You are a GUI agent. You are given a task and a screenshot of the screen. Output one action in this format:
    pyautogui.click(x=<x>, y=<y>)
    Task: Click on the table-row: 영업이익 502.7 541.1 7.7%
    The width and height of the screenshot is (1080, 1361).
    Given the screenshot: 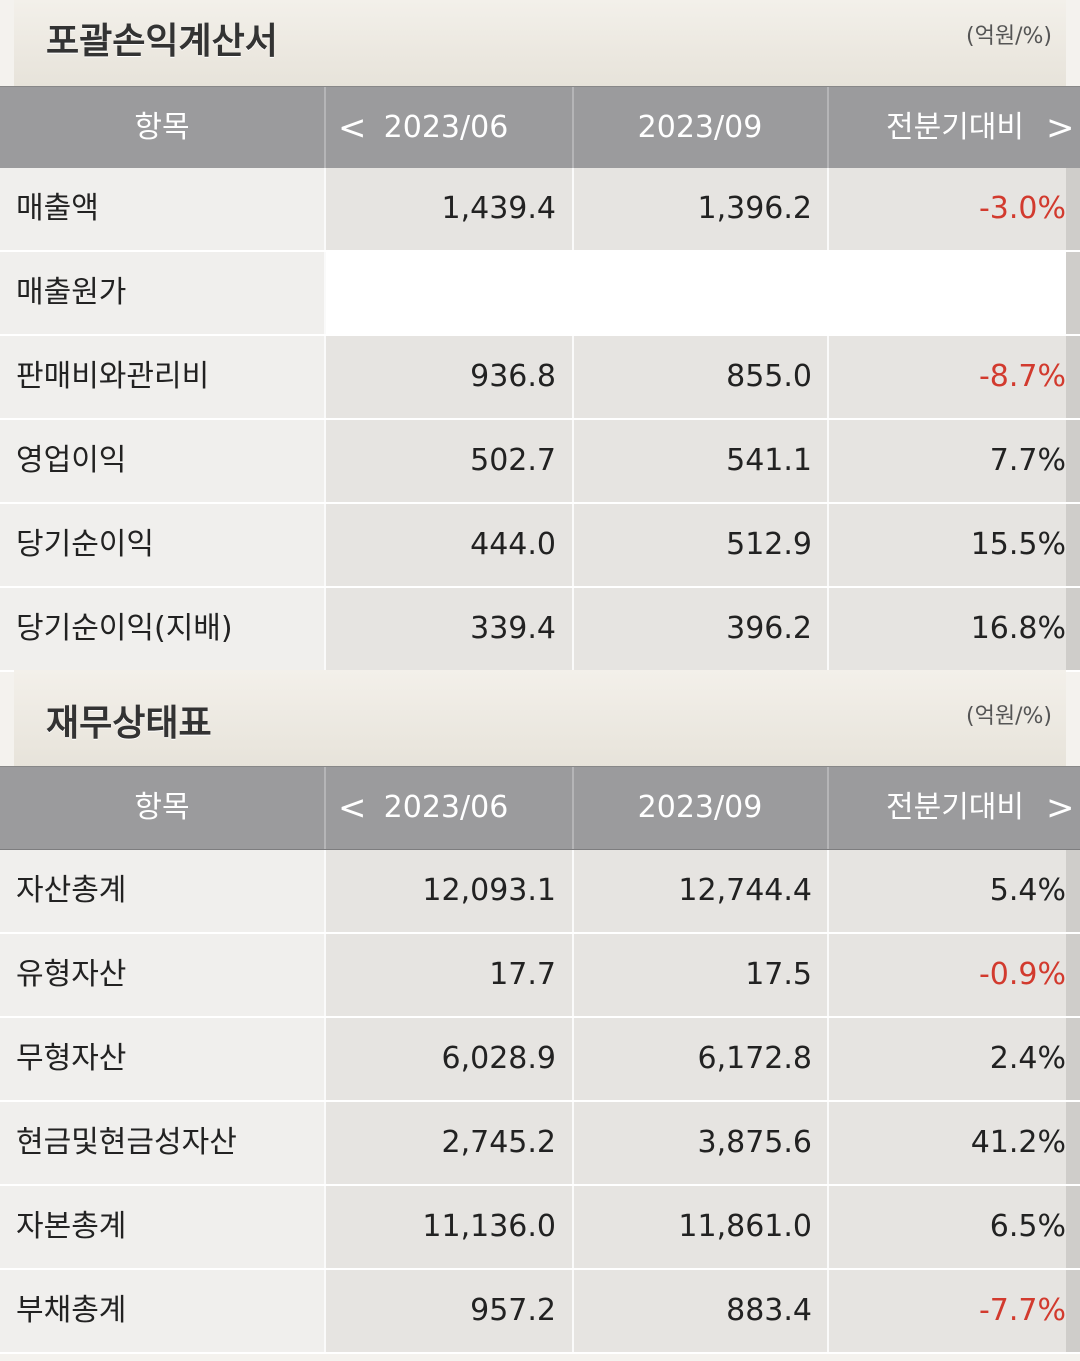 What is the action you would take?
    pyautogui.click(x=540, y=462)
    